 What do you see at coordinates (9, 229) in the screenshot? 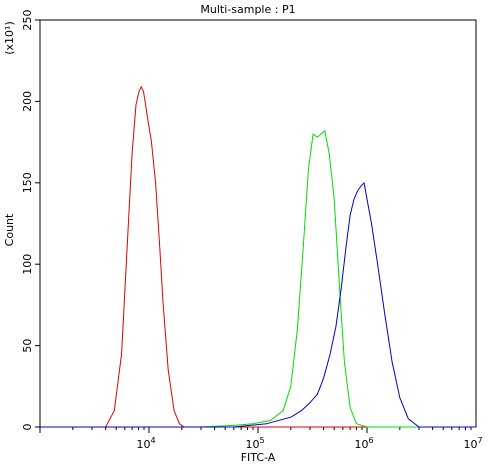
I see `y-axis-label: Count` at bounding box center [9, 229].